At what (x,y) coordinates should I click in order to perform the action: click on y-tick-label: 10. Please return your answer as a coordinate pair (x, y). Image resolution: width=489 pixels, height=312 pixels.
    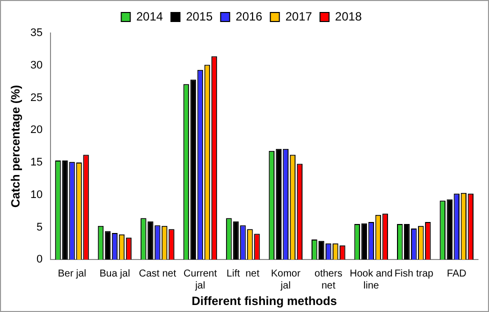
    Looking at the image, I should click on (36, 194).